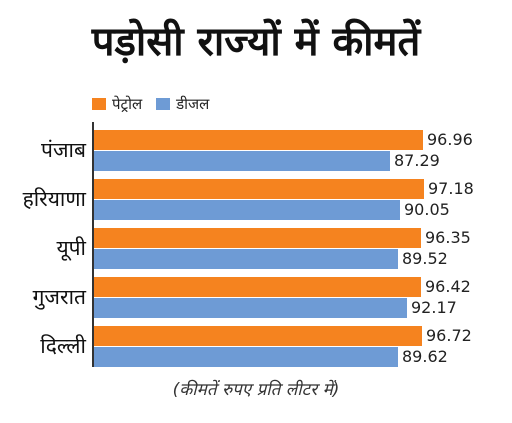 The image size is (512, 423). What do you see at coordinates (99, 104) in the screenshot?
I see `legend-swatch-petrol` at bounding box center [99, 104].